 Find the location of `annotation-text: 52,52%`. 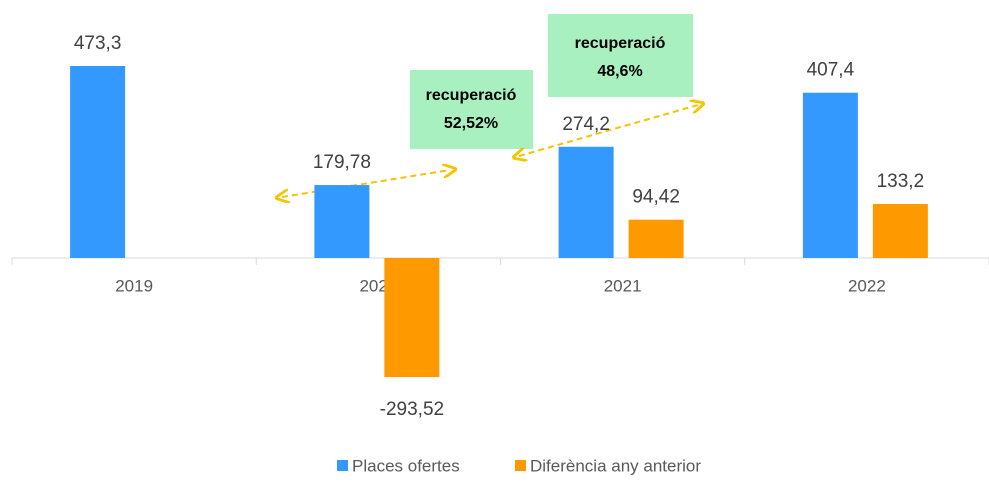

annotation-text: 52,52% is located at coordinates (471, 123).